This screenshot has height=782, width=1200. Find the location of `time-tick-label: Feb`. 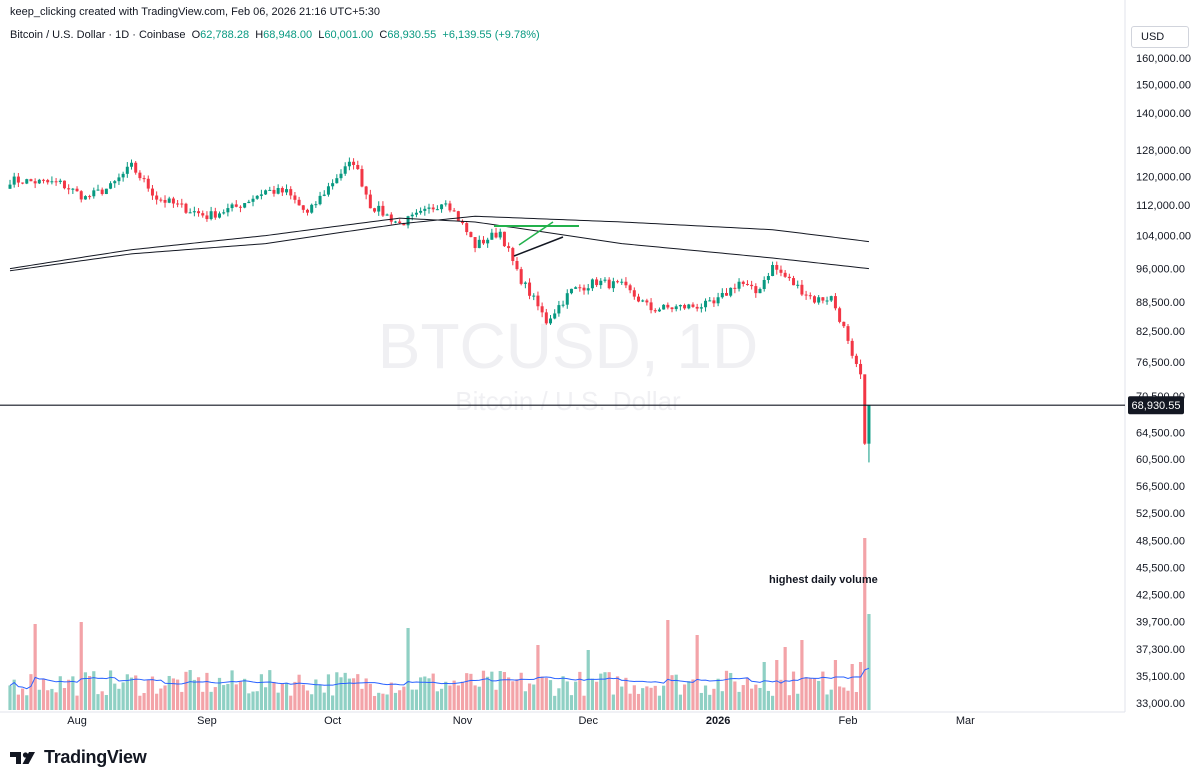

time-tick-label: Feb is located at coordinates (848, 721).